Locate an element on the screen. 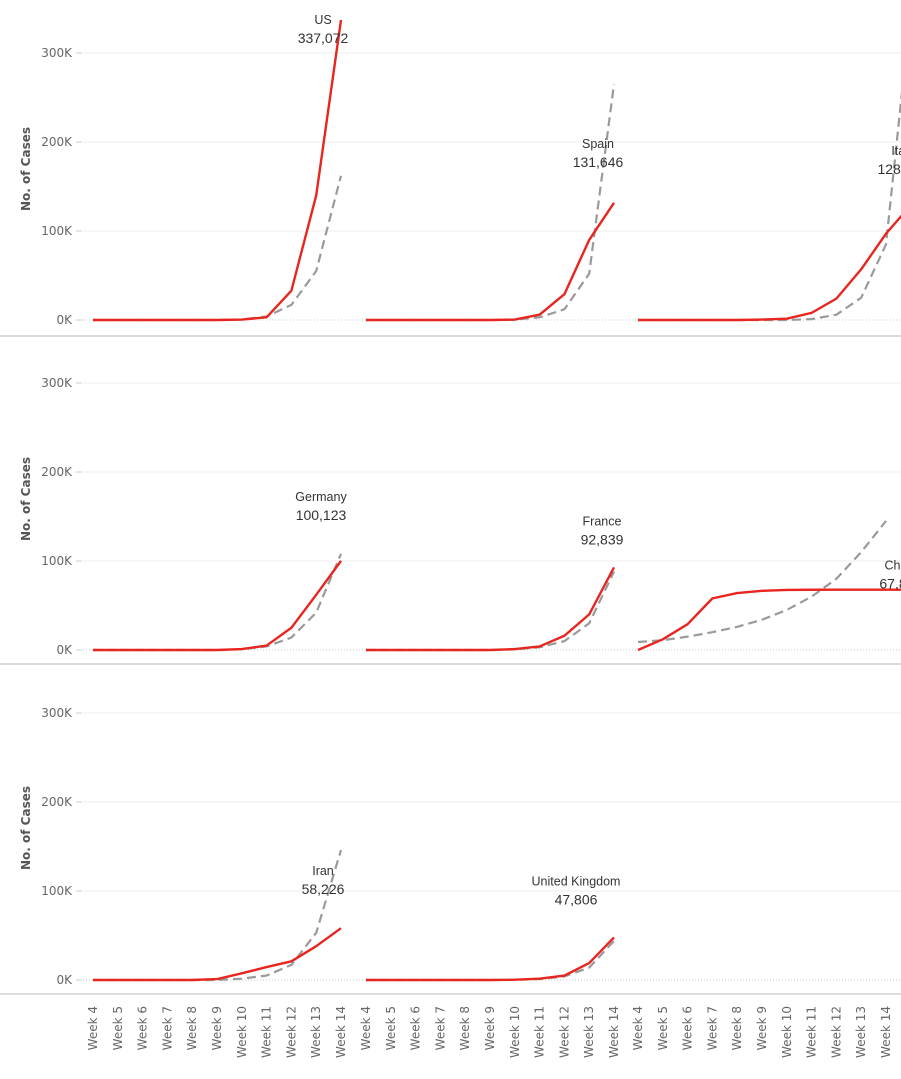 The image size is (901, 1079). panel-spain: Spain 131,646 is located at coordinates (494, 203).